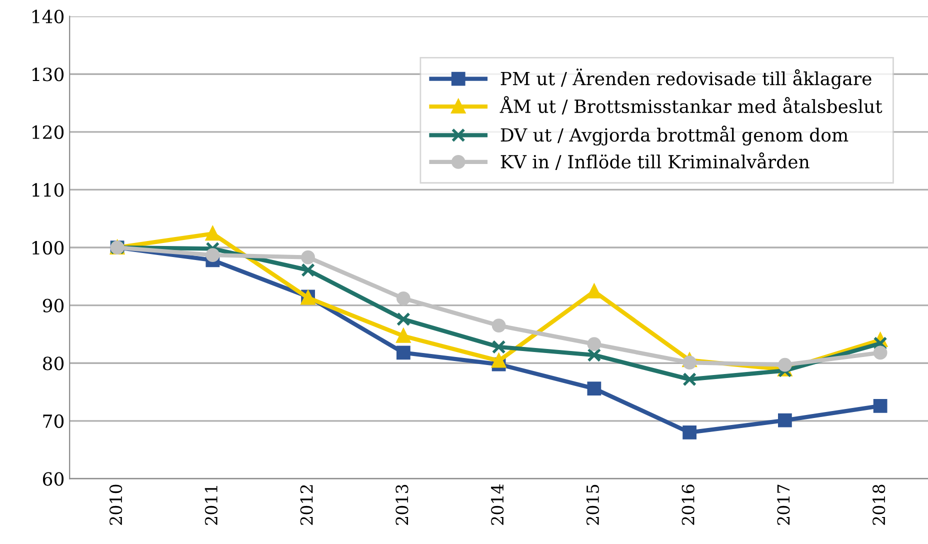 Image resolution: width=928 pixels, height=544 pixels. What do you see at coordinates (691, 105) in the screenshot?
I see `legend-label: ÅM ut / Brottsmisstankar med åtalsbeslut` at bounding box center [691, 105].